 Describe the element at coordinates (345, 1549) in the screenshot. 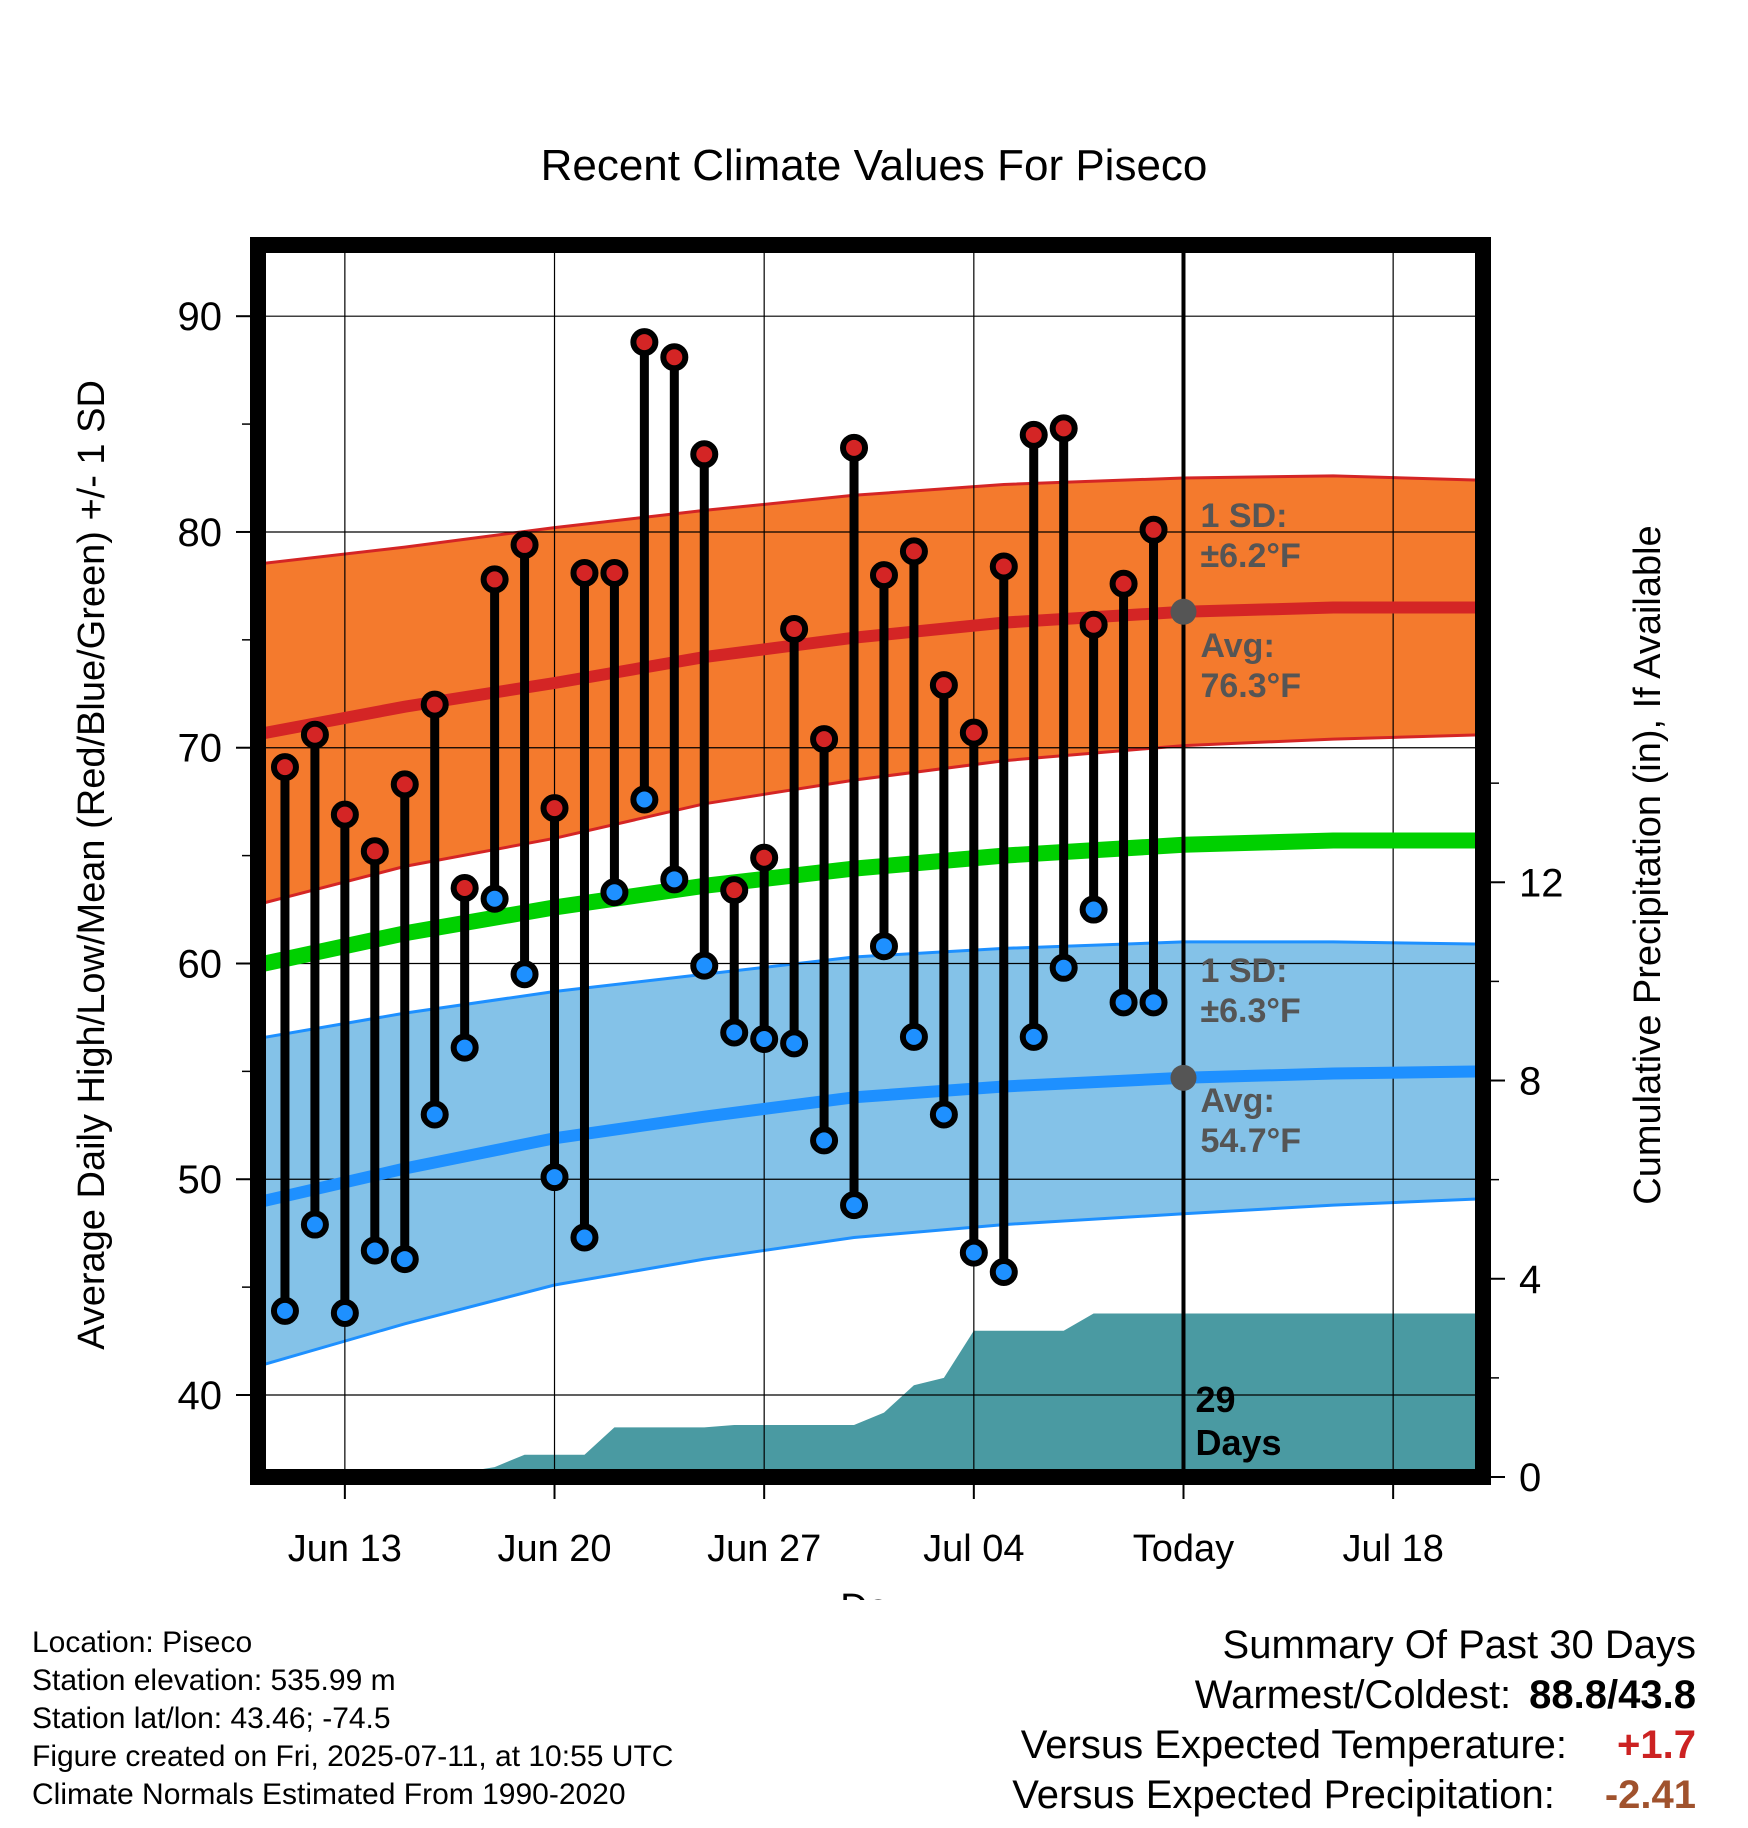

I see `x-tick-label: Jun 13` at that location.